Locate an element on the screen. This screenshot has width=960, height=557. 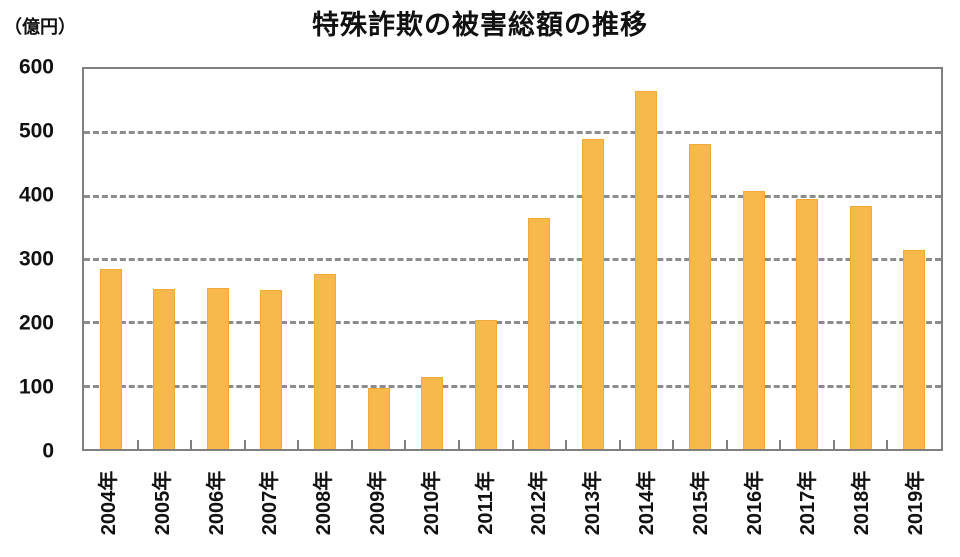
y-tick-label-300: 300 is located at coordinates (36, 259).